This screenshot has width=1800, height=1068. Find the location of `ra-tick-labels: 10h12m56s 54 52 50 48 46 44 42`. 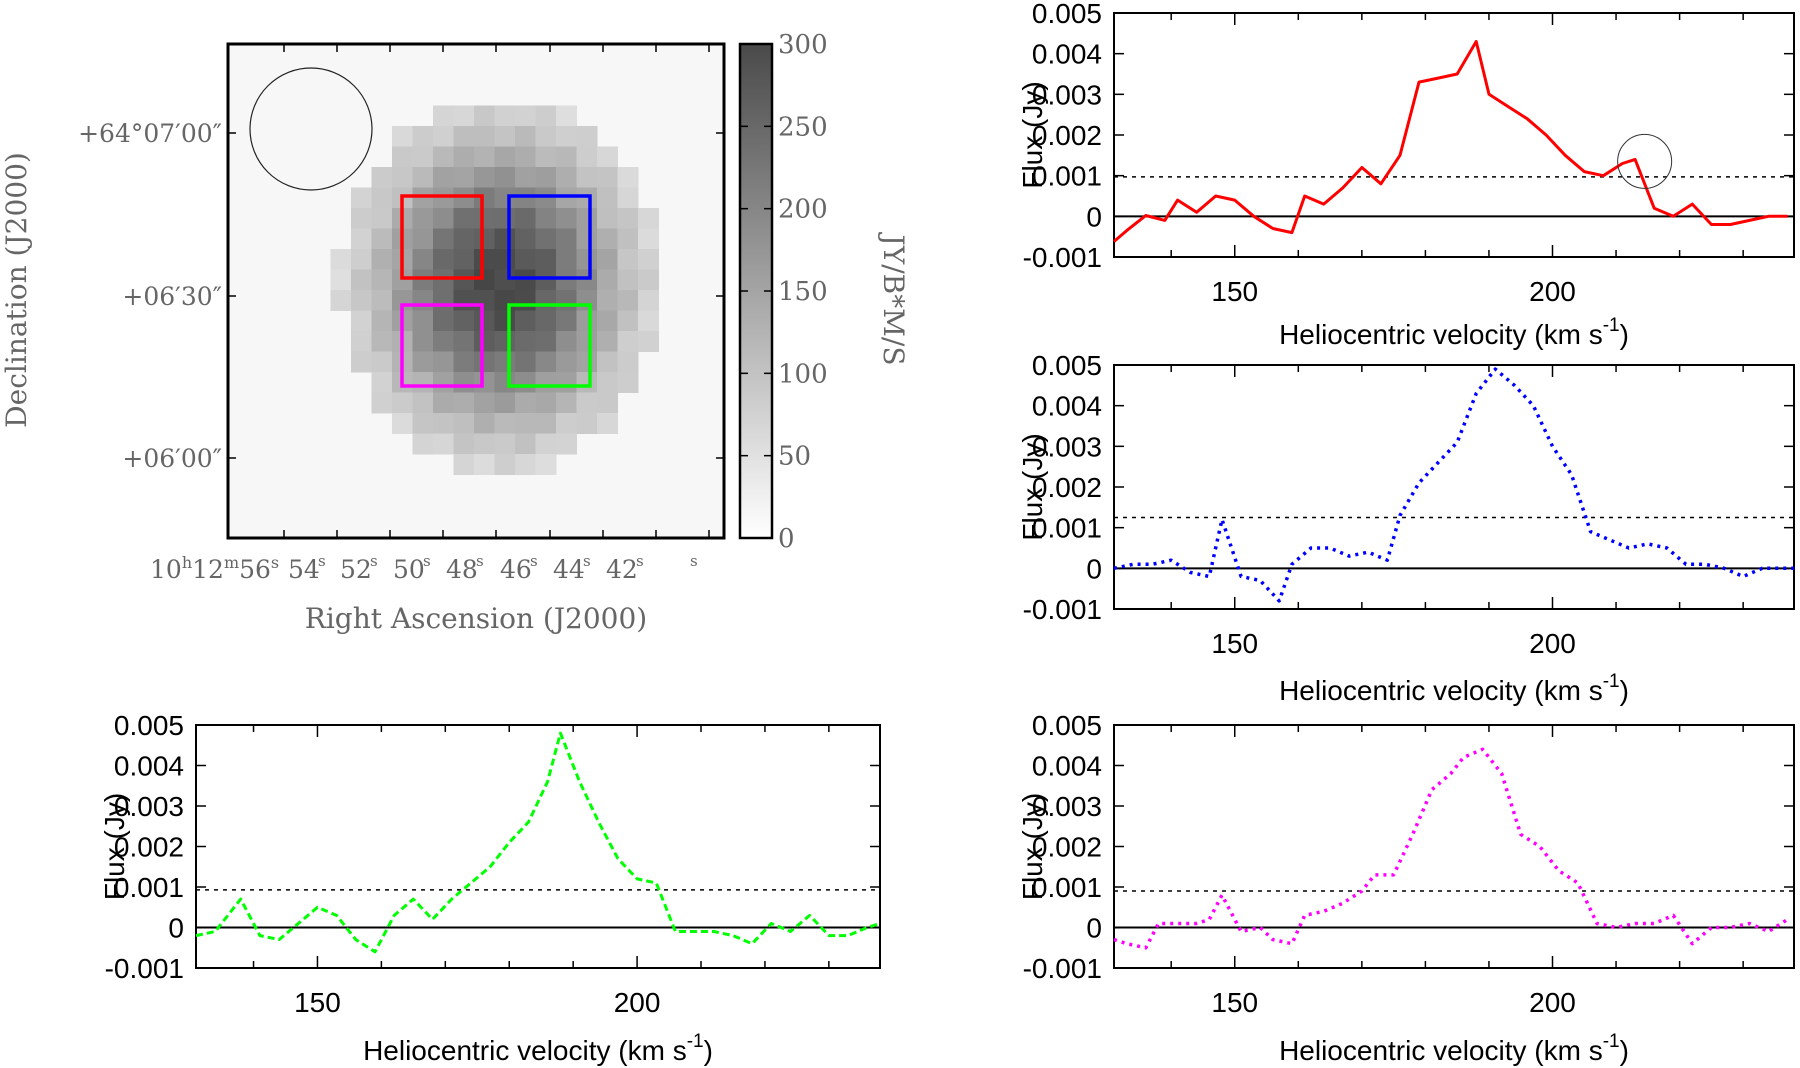

ra-tick-labels: 10h12m56s 54 52 50 48 46 44 42 is located at coordinates (394, 568).